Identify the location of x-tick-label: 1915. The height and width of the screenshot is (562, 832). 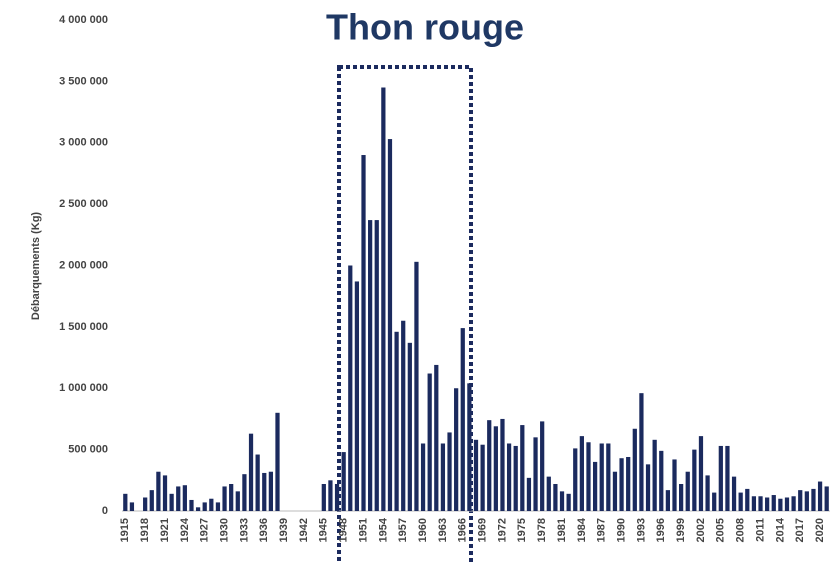
(125, 530).